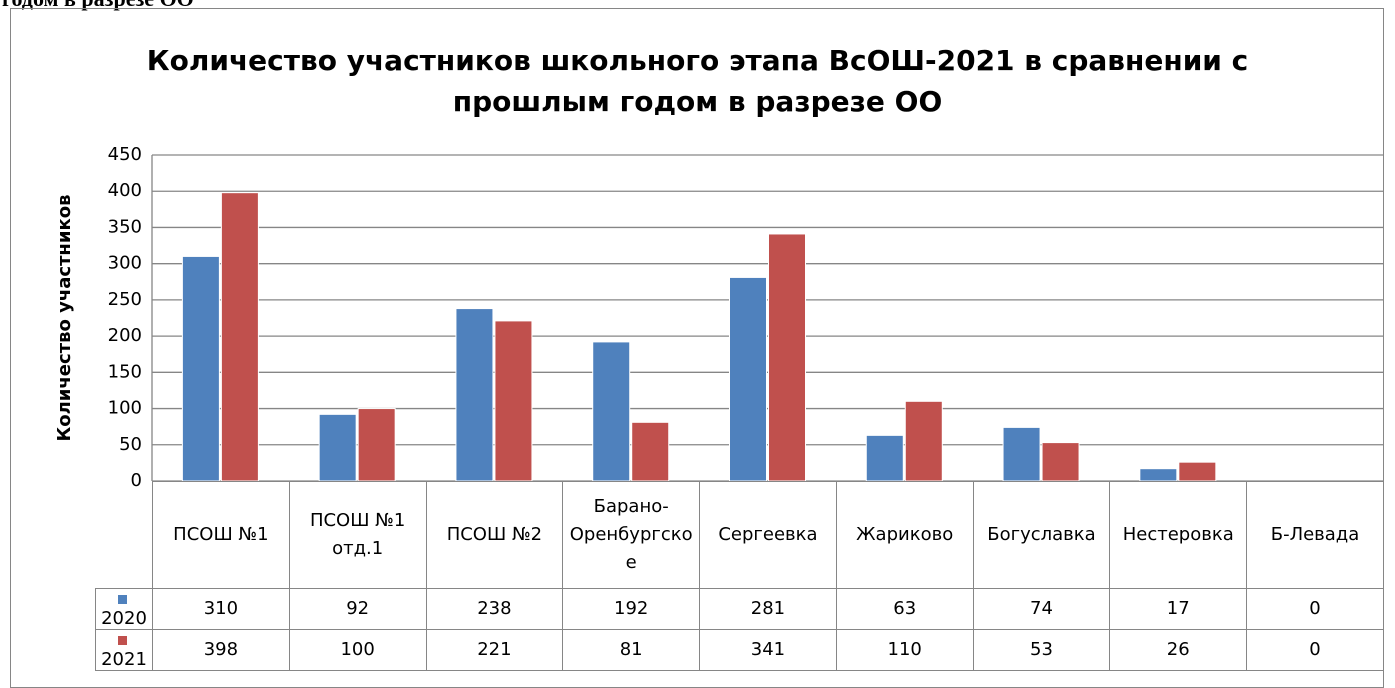 The height and width of the screenshot is (688, 1395). What do you see at coordinates (221, 535) in the screenshot?
I see `x-tick-label: ПСОШ №1` at bounding box center [221, 535].